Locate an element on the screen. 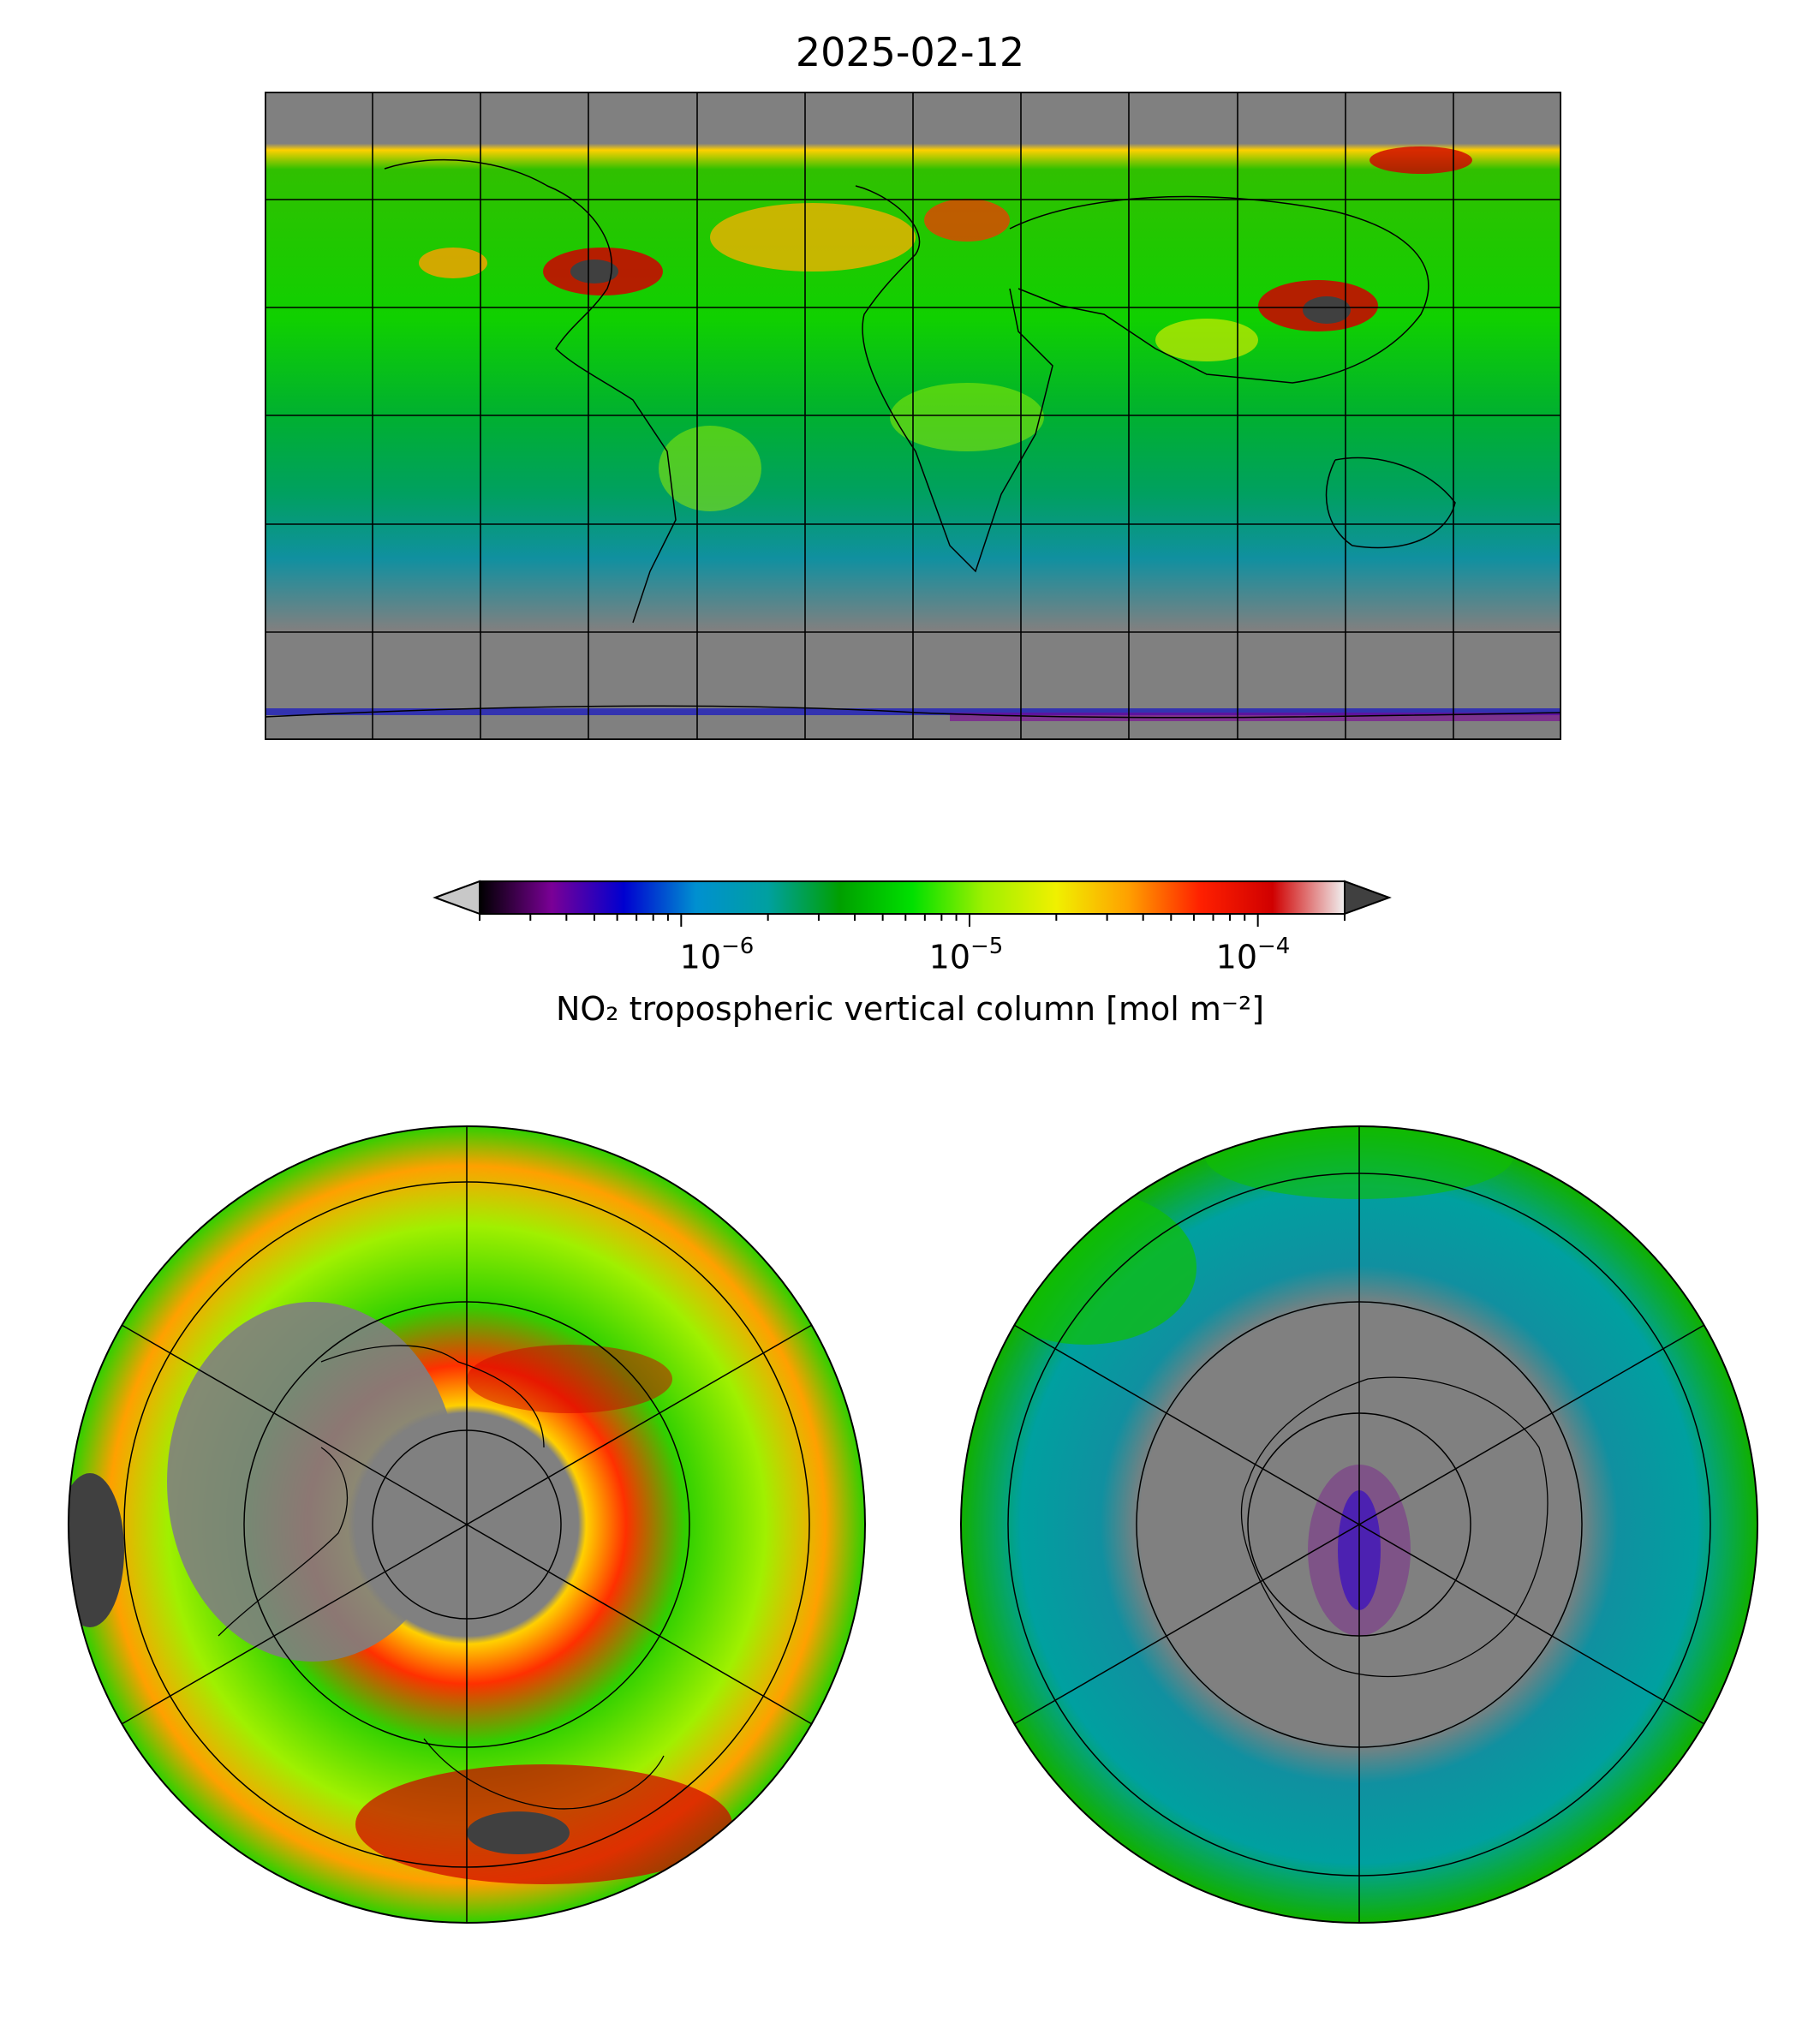 This screenshot has width=1820, height=2023. colorbar-tick-label-1e-4: 10⁻⁴ is located at coordinates (1253, 955).